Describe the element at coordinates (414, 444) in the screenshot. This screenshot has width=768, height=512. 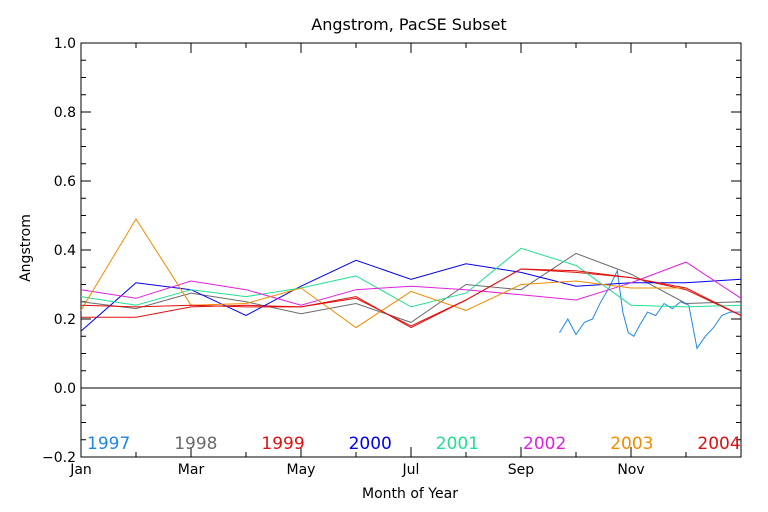
I see `legend: 1997 1998 1999 2000 2001 2002 2003 2004` at that location.